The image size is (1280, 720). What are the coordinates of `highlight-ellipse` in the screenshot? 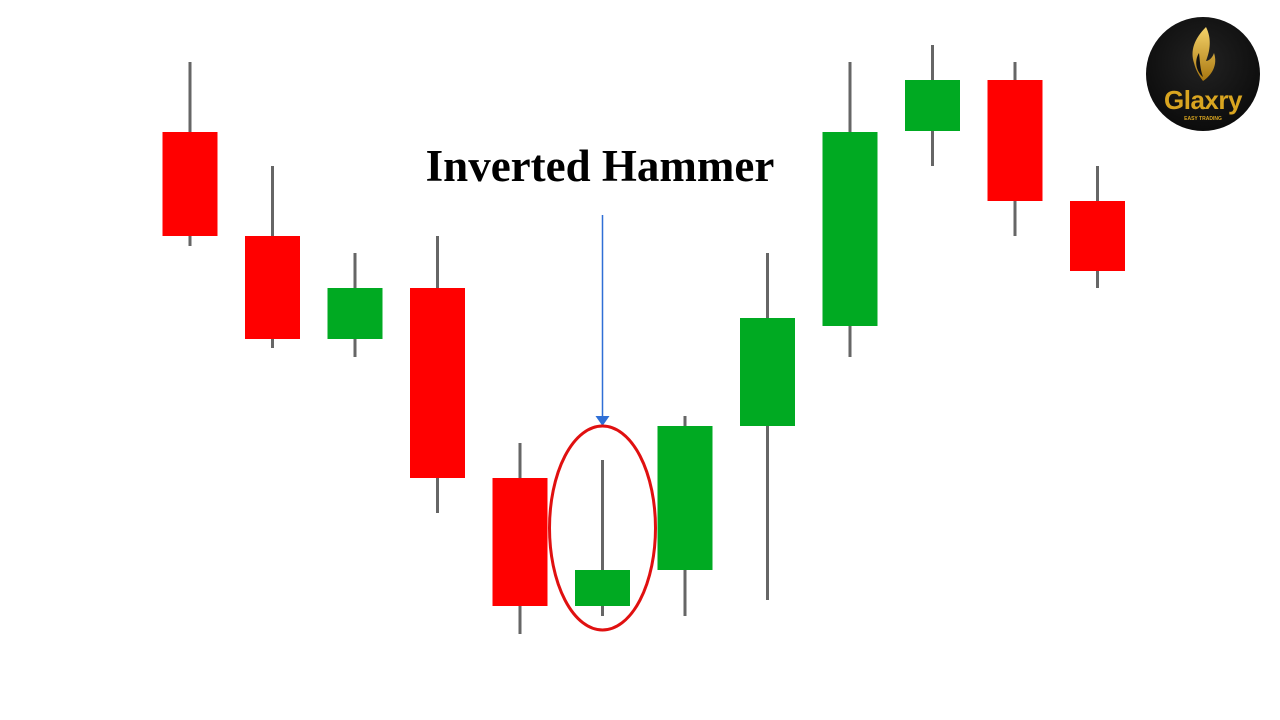 It's located at (602, 528).